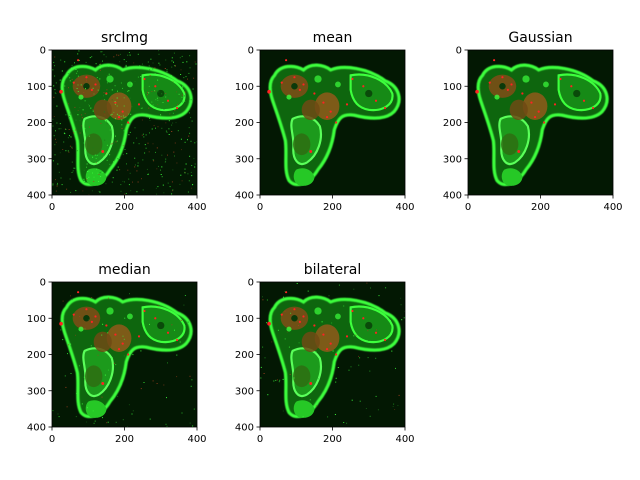 The height and width of the screenshot is (480, 640). Describe the element at coordinates (333, 270) in the screenshot. I see `panel-title: bilateral` at that location.